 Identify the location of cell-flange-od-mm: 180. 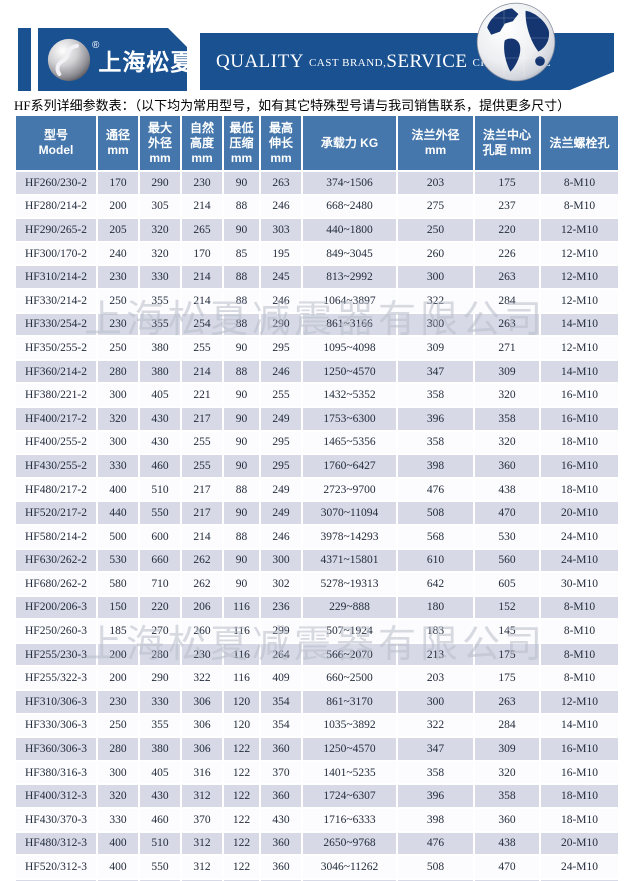
(435, 607).